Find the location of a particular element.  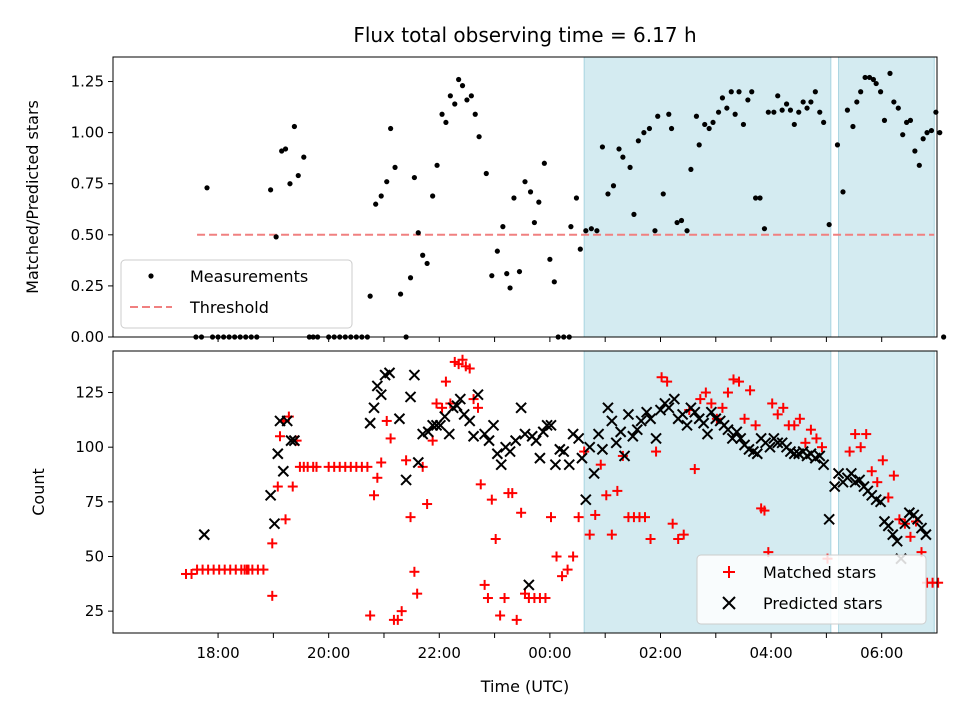

top-legend-box is located at coordinates (236, 294).